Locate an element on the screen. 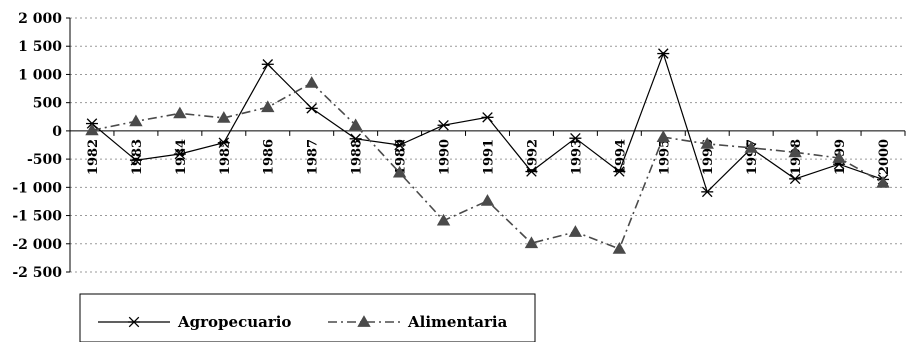  y-tick-label: -500 is located at coordinates (44, 160).